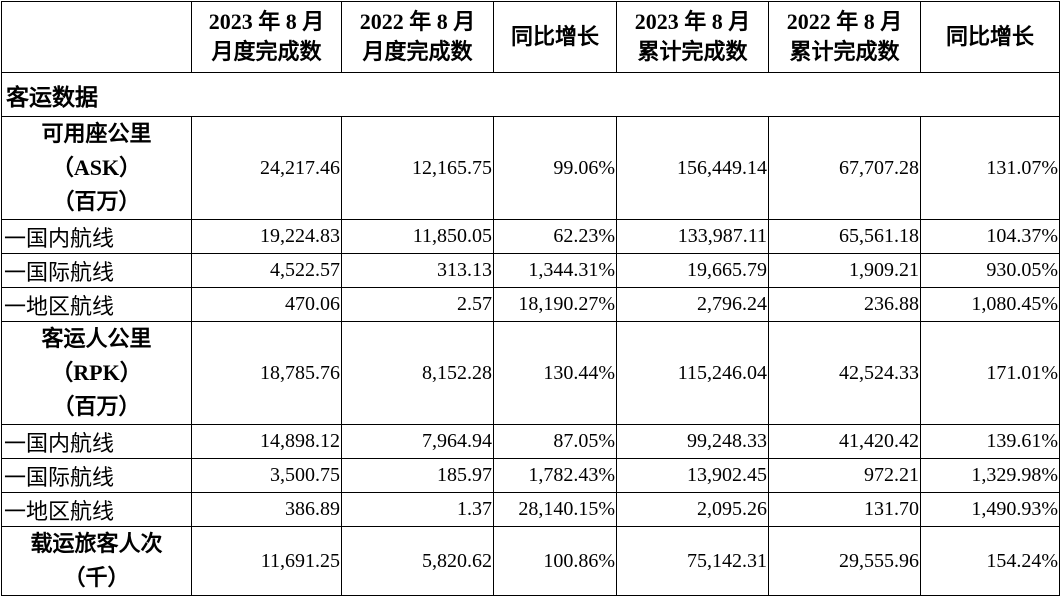 The width and height of the screenshot is (1061, 610). I want to click on table-cell: 11,691.25, so click(266, 561).